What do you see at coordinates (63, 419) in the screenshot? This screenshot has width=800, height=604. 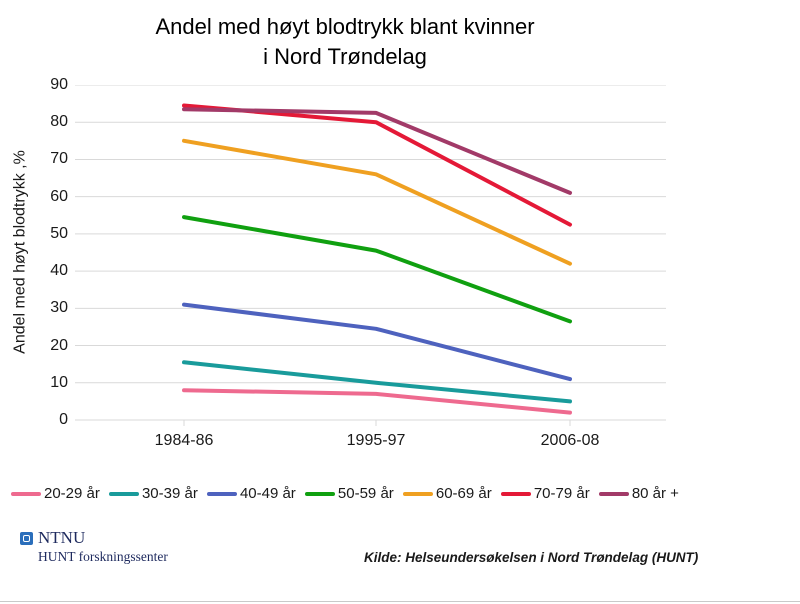 I see `y-tick-label-0: 0` at bounding box center [63, 419].